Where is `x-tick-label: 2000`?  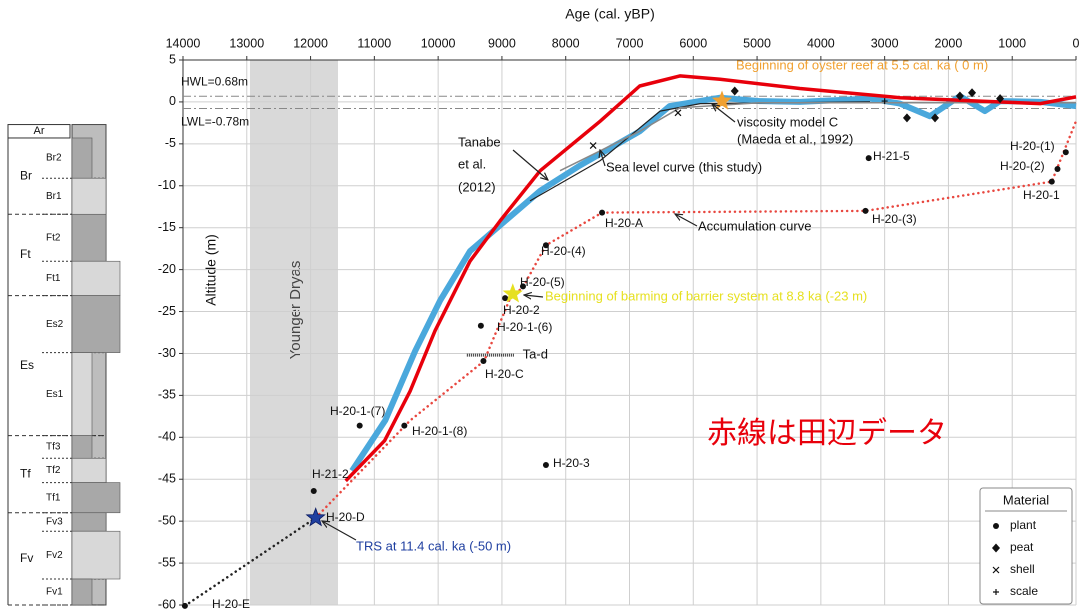
x-tick-label: 2000 is located at coordinates (949, 43).